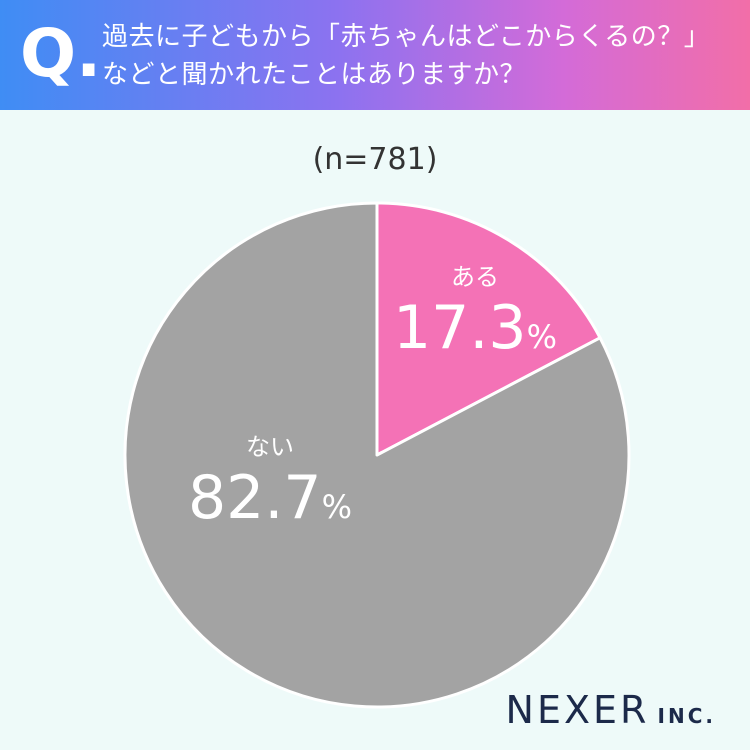  What do you see at coordinates (460, 328) in the screenshot?
I see `slice-number-aru: 17.3` at bounding box center [460, 328].